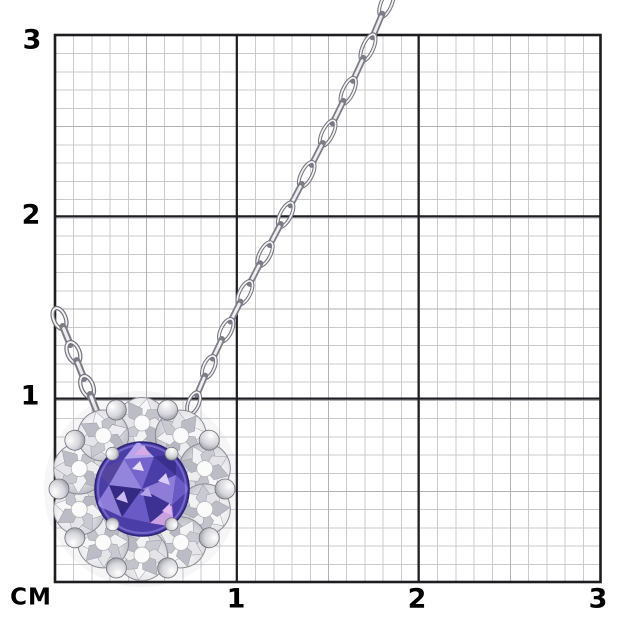  Describe the element at coordinates (236, 599) in the screenshot. I see `x-axis-label-1cm: 1` at that location.